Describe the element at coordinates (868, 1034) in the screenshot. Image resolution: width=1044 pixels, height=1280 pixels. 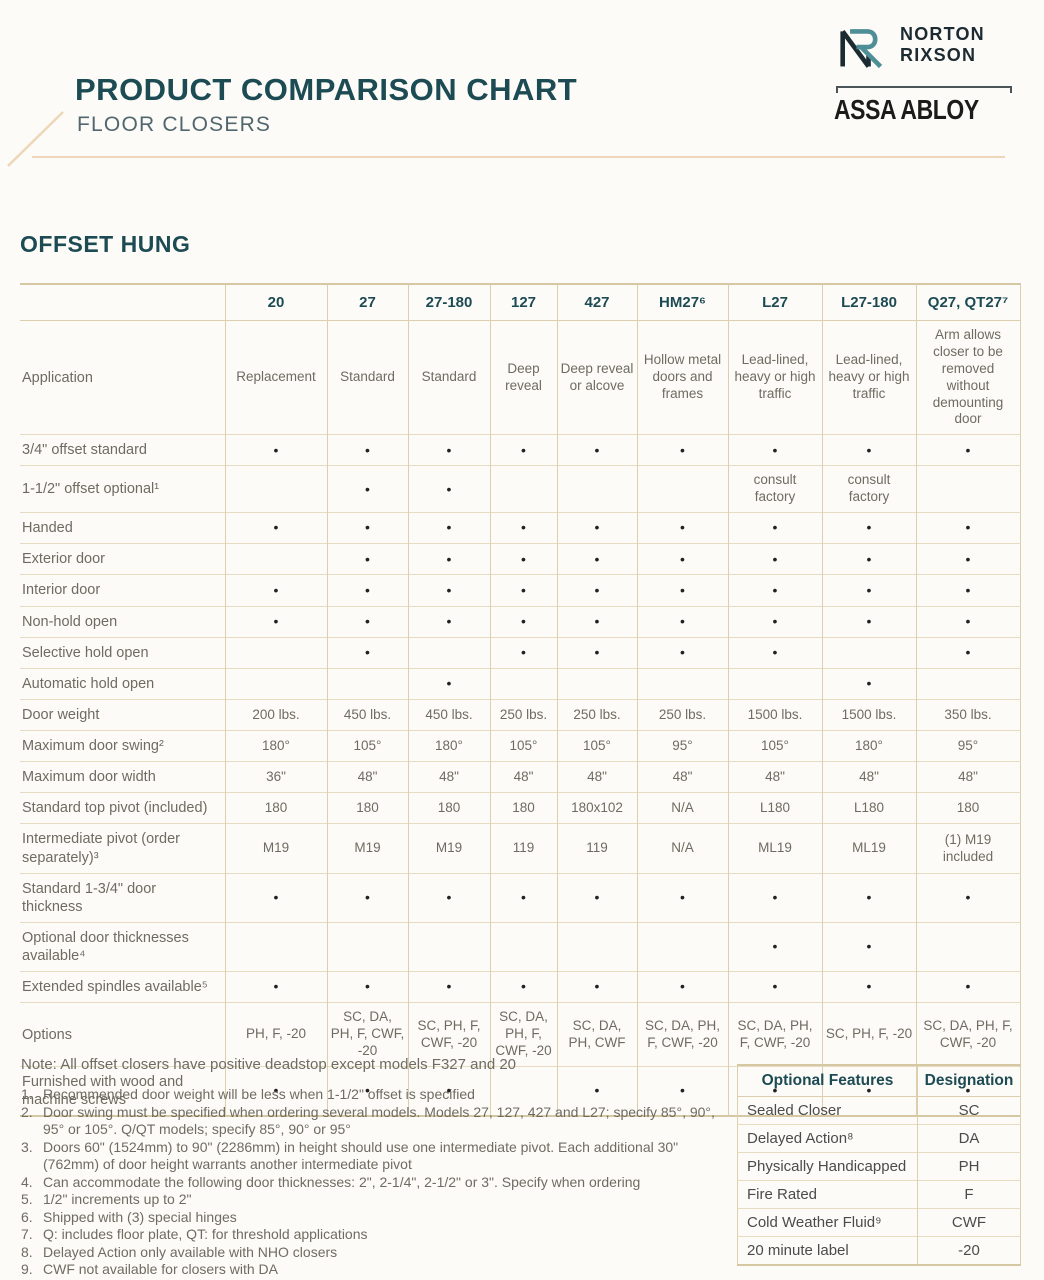
I see `table-cell: SC, PH, F, -20` at that location.